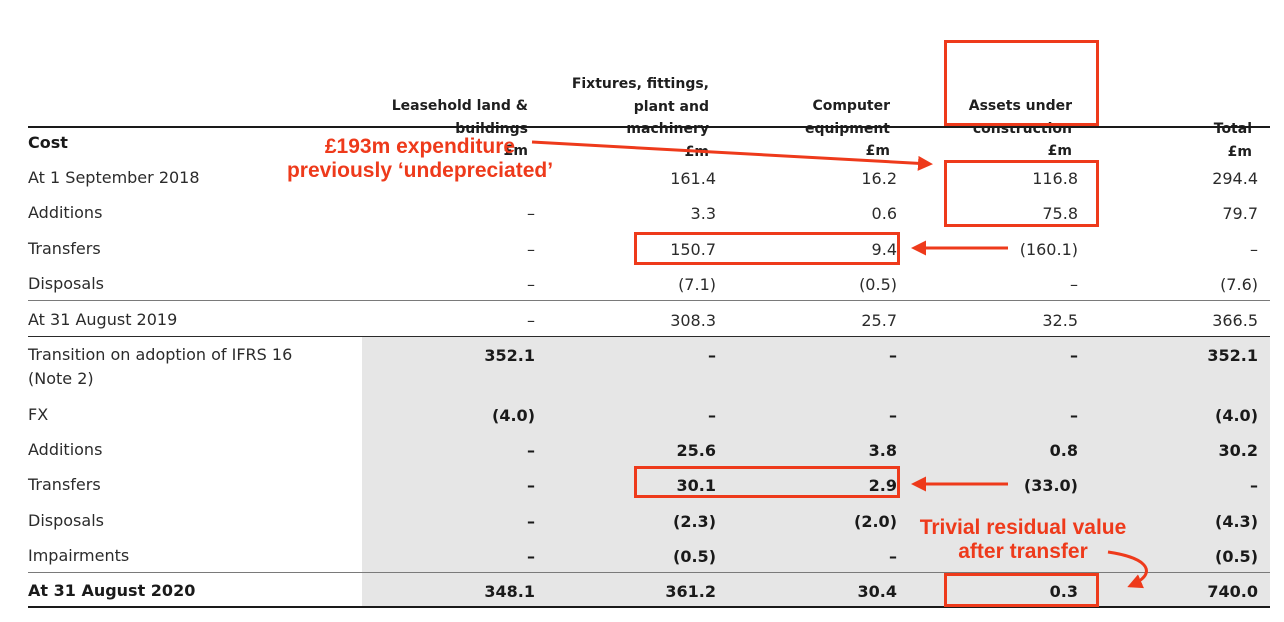 This screenshot has height=622, width=1284. What do you see at coordinates (1060, 213) in the screenshot?
I see `cell-auc: 75.8` at bounding box center [1060, 213].